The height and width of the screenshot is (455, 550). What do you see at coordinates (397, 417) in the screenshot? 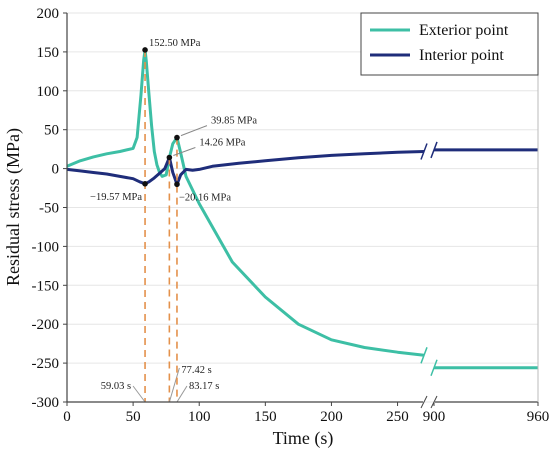
I see `x-tick-label: 250` at bounding box center [397, 417].